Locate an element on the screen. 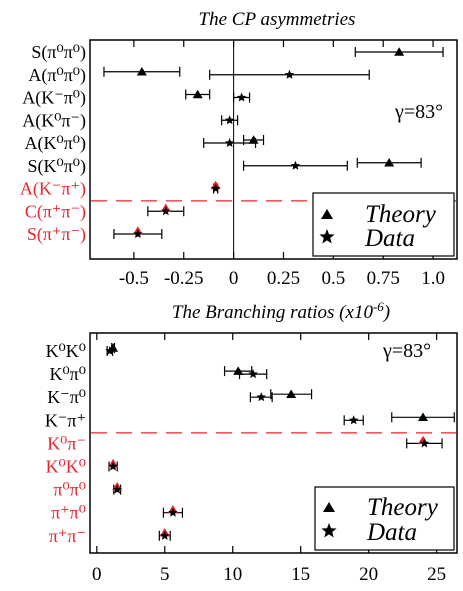 This screenshot has width=463, height=591. row-label: A(K⁰π⁻) is located at coordinates (54, 120).